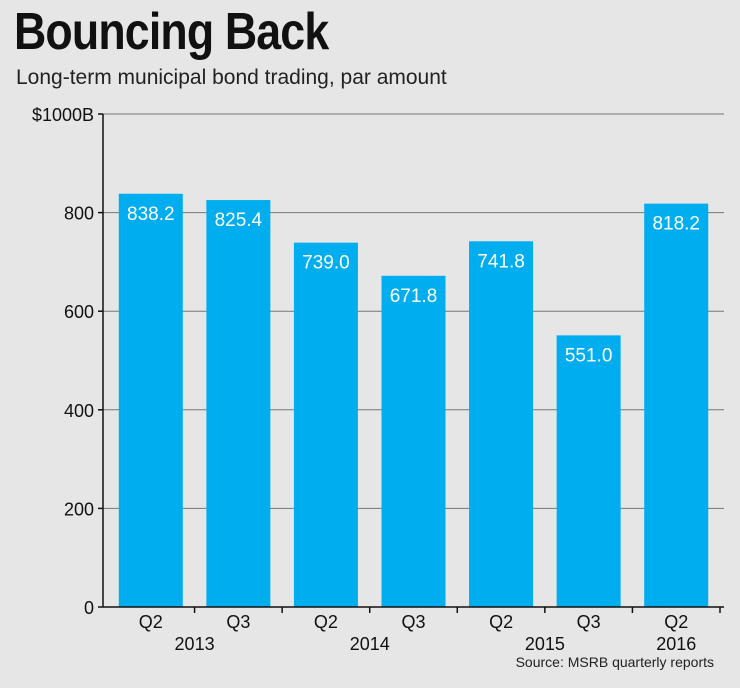  Describe the element at coordinates (414, 296) in the screenshot. I see `bar-value-label: 671.8` at that location.